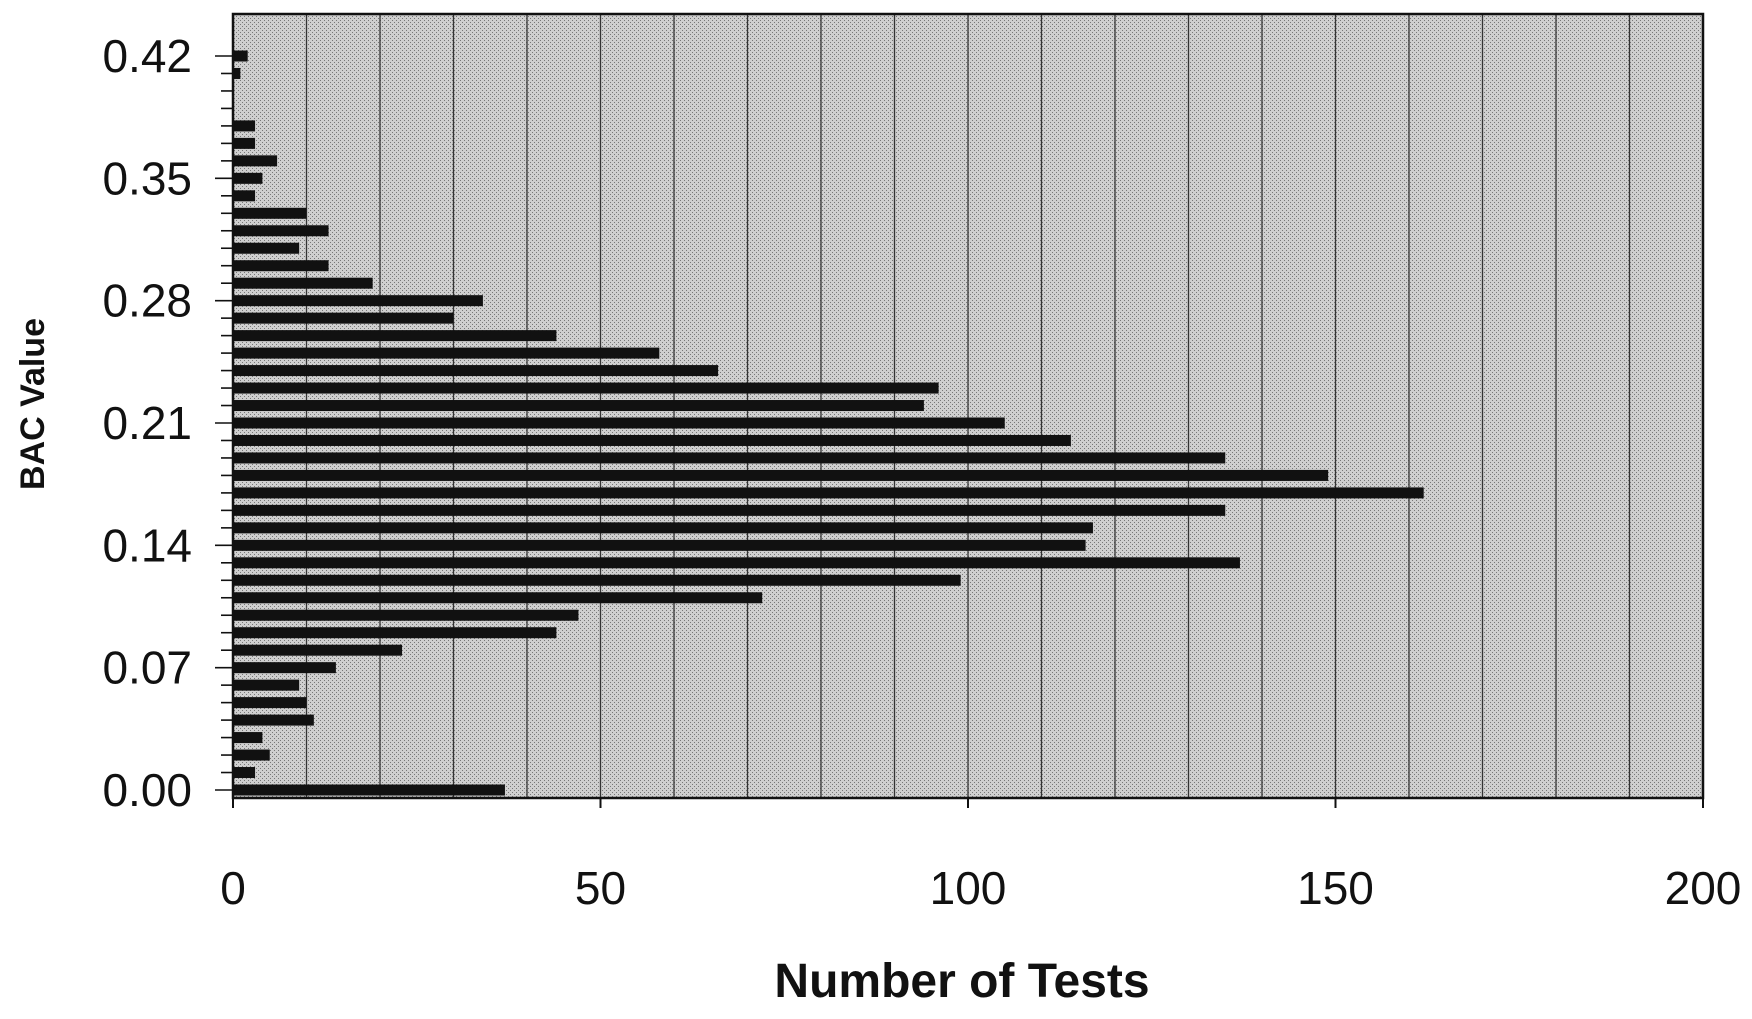 This screenshot has width=1752, height=1019. I want to click on y-tick-label: 0.14, so click(147, 545).